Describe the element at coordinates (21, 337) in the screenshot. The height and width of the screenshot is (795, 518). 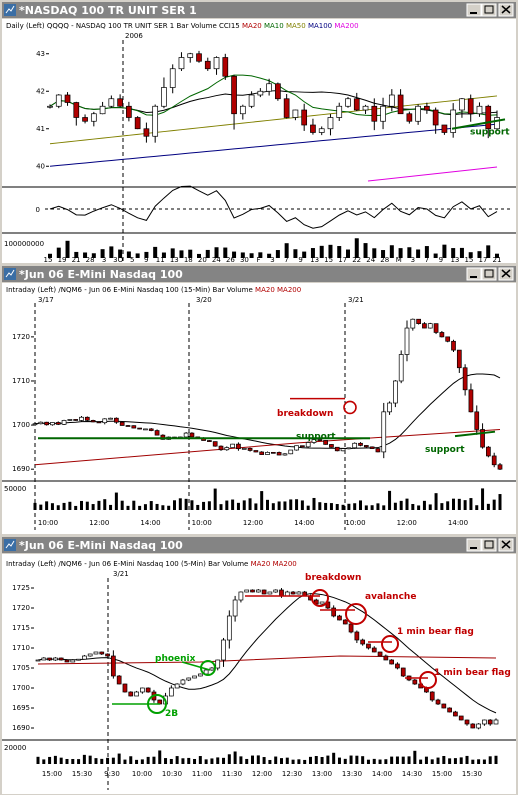
I see `y-tick-label: 1720` at that location.